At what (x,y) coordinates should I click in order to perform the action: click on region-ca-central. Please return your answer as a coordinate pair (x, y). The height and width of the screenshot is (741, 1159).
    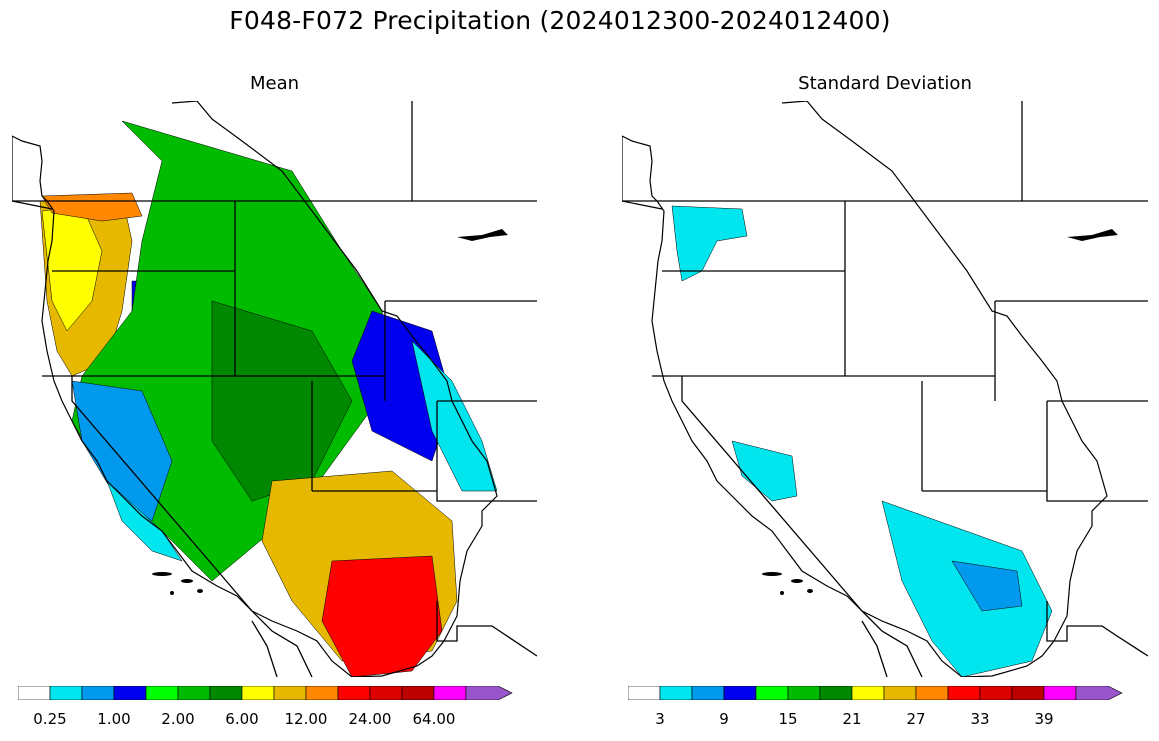
    Looking at the image, I should click on (764, 471).